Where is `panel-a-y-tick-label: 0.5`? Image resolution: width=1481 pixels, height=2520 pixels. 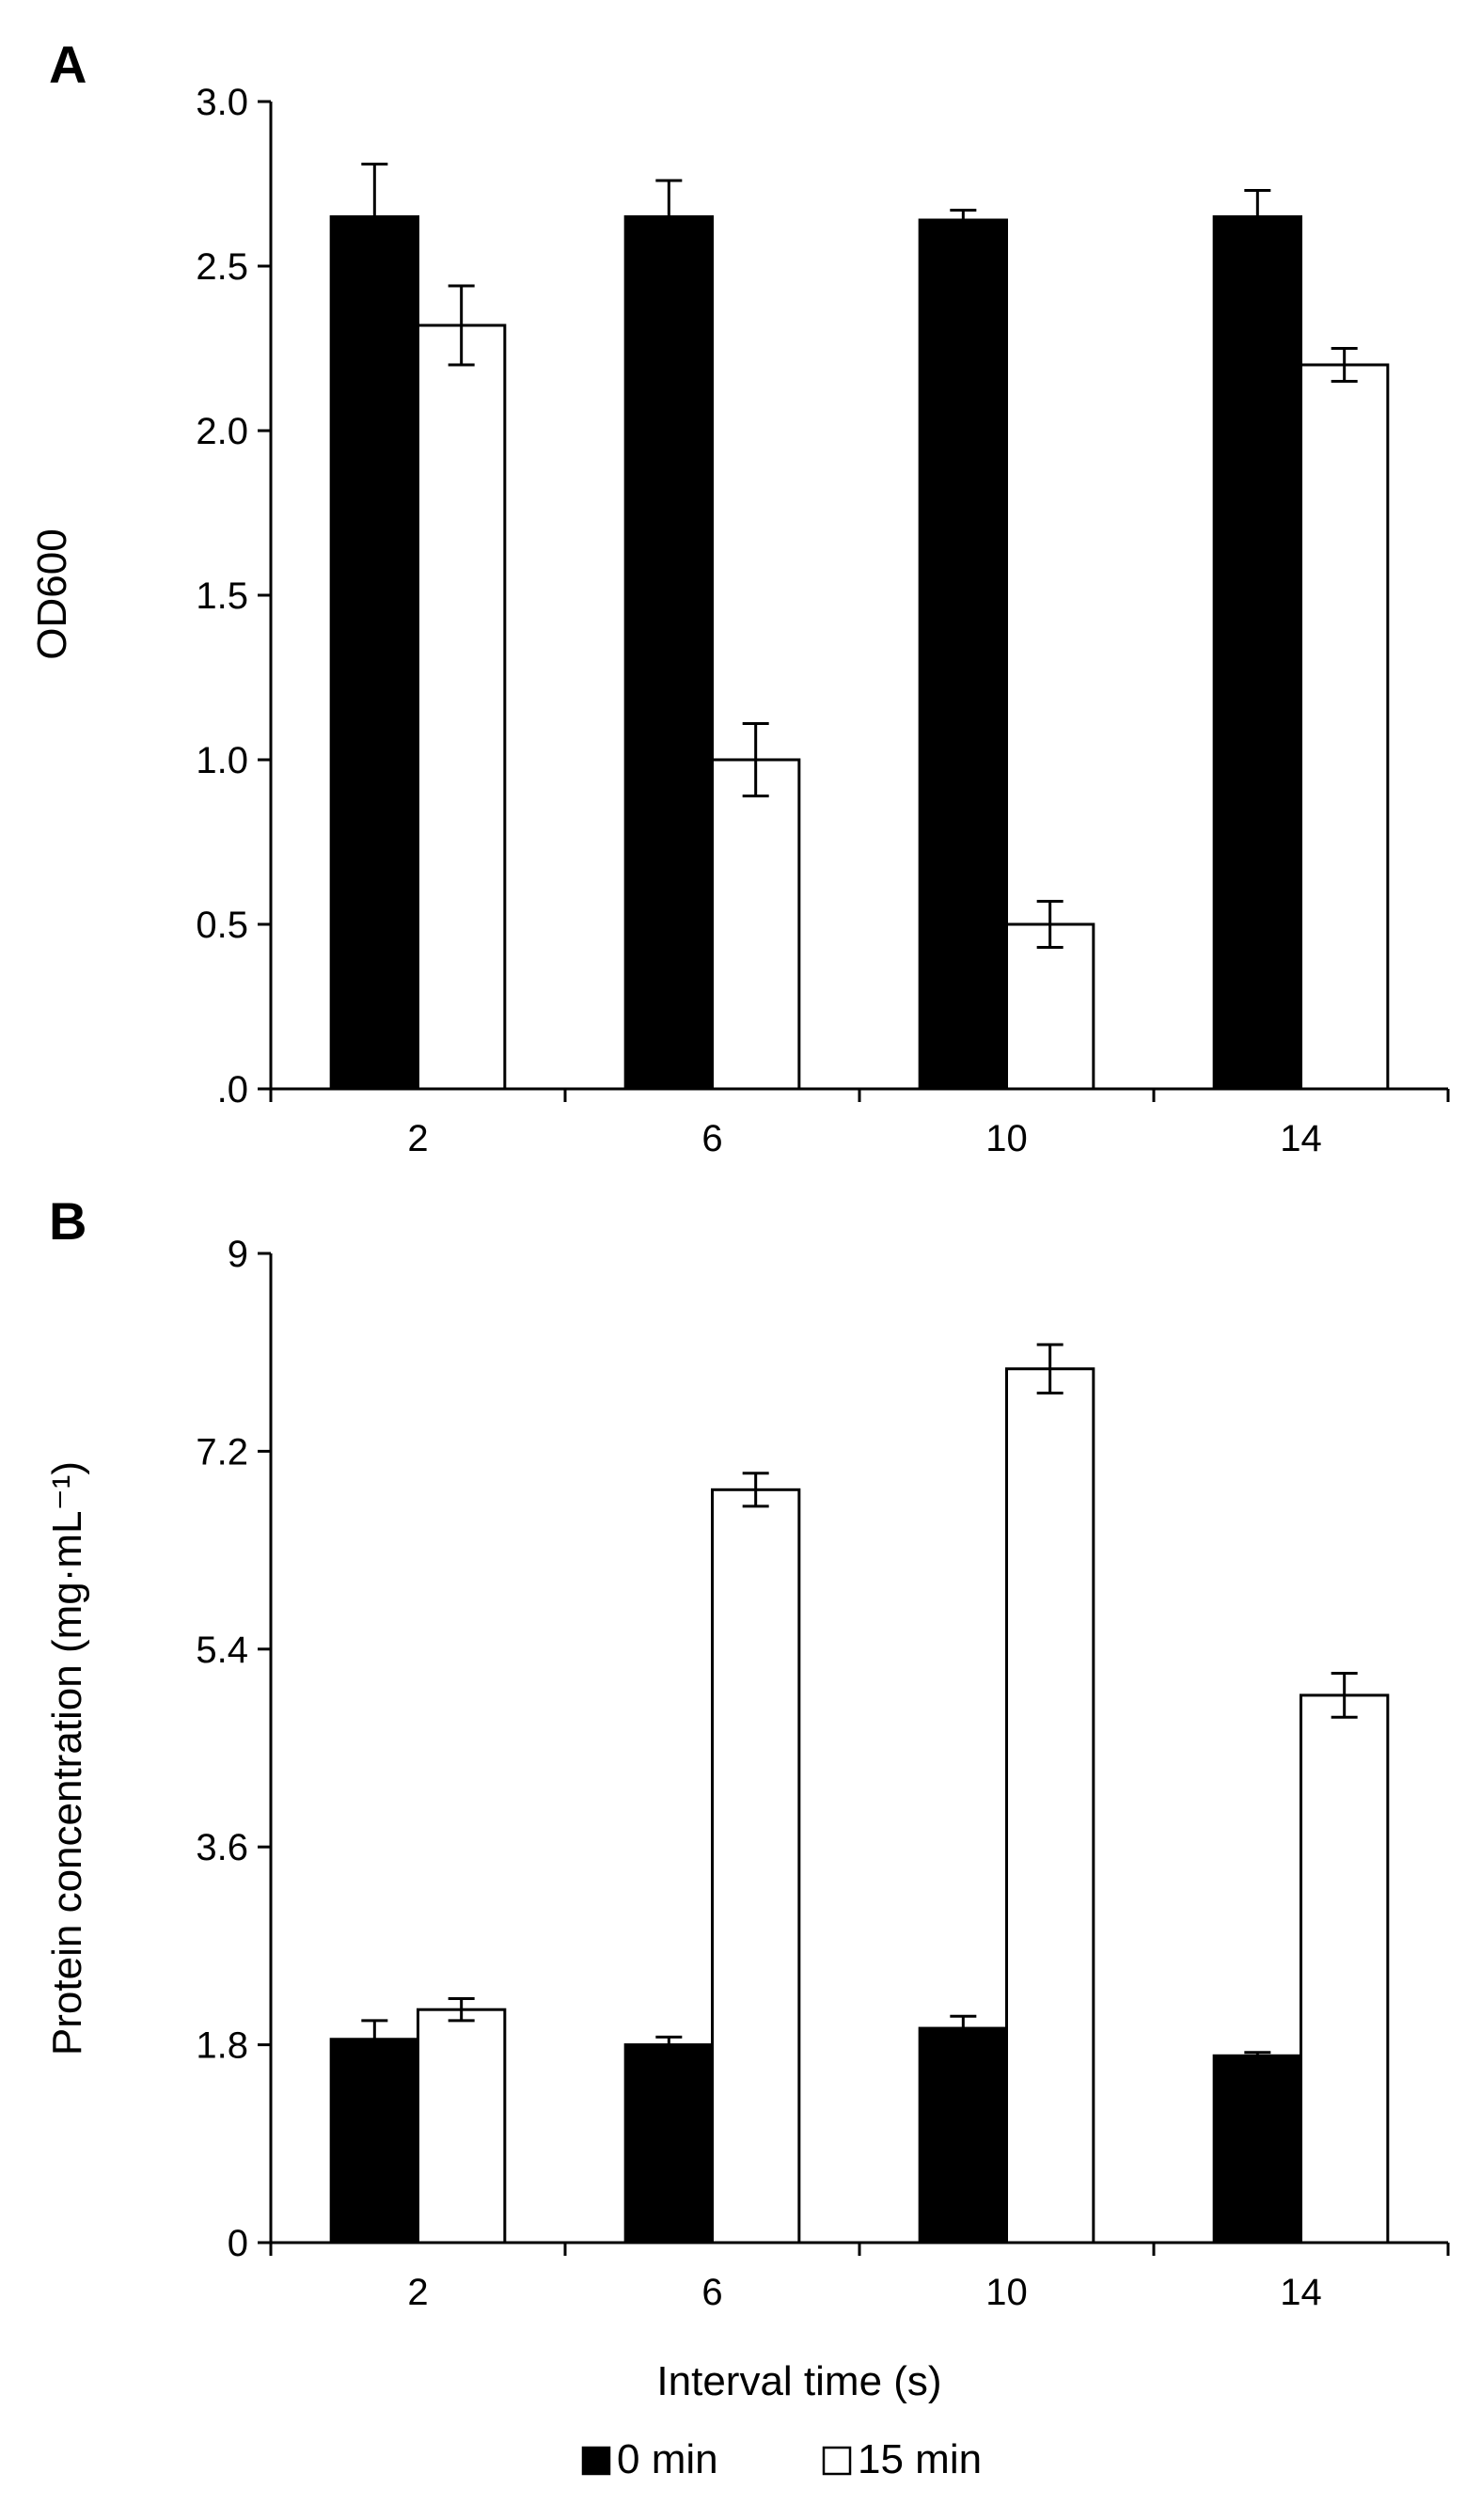
panel-a-y-tick-label: 0.5 is located at coordinates (222, 925).